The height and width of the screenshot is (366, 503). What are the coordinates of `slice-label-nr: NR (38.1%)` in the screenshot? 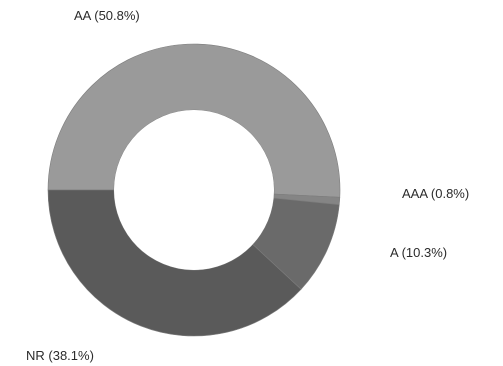 It's located at (60, 355).